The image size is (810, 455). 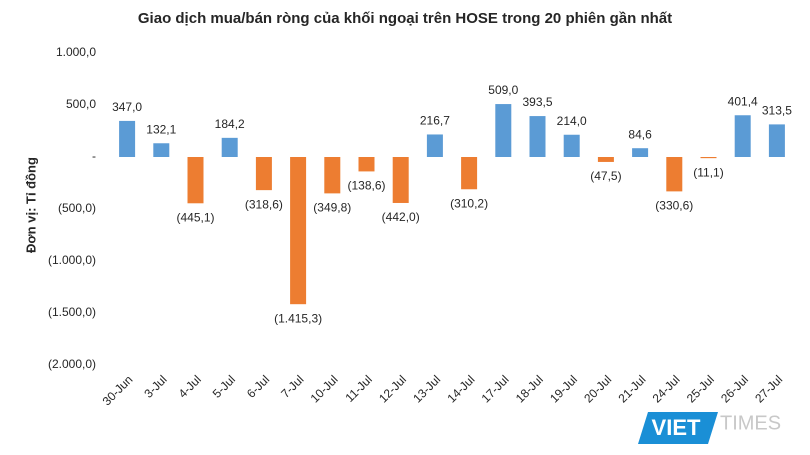 What do you see at coordinates (264, 204) in the screenshot?
I see `data-label: (318,6)` at bounding box center [264, 204].